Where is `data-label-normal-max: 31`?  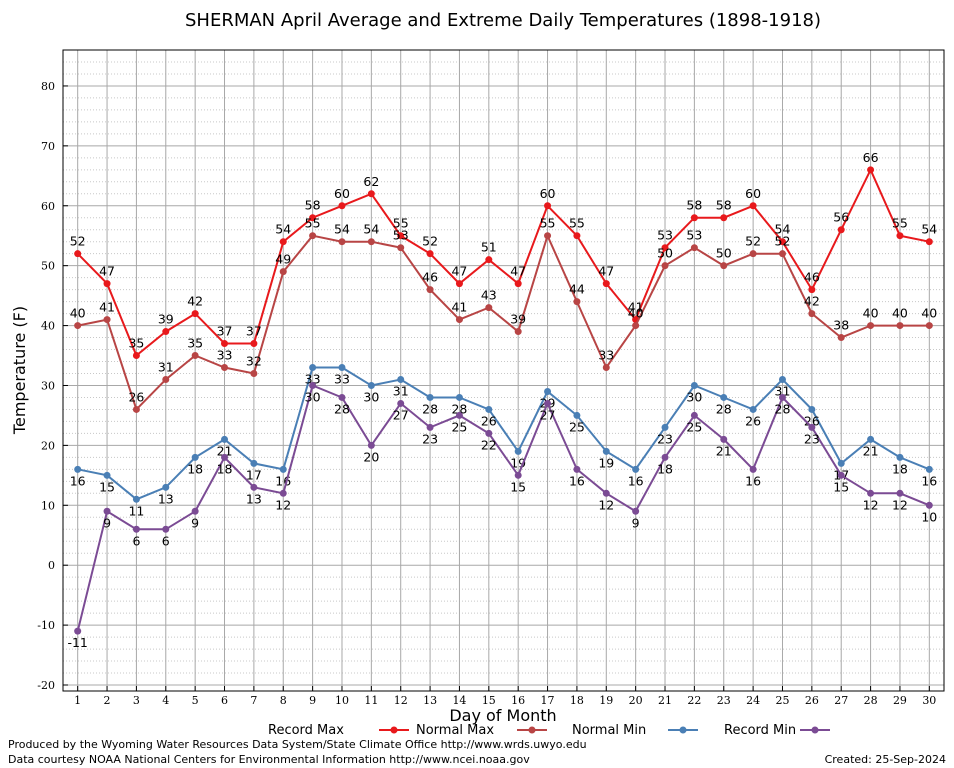
data-label-normal-max: 31 is located at coordinates (166, 366).